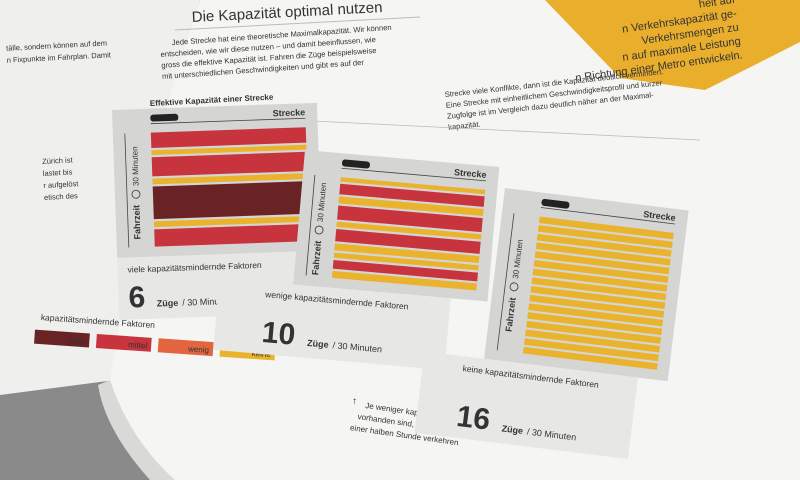  Describe the element at coordinates (61, 196) in the screenshot. I see `left-page-text: etisch des` at that location.